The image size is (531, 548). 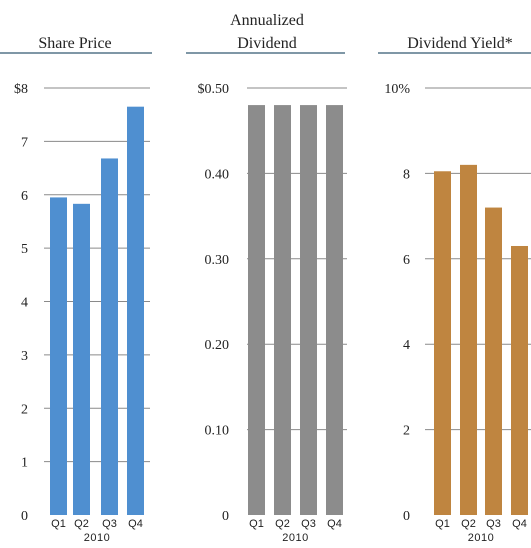 What do you see at coordinates (267, 43) in the screenshot?
I see `chart-title-line: Dividend` at bounding box center [267, 43].